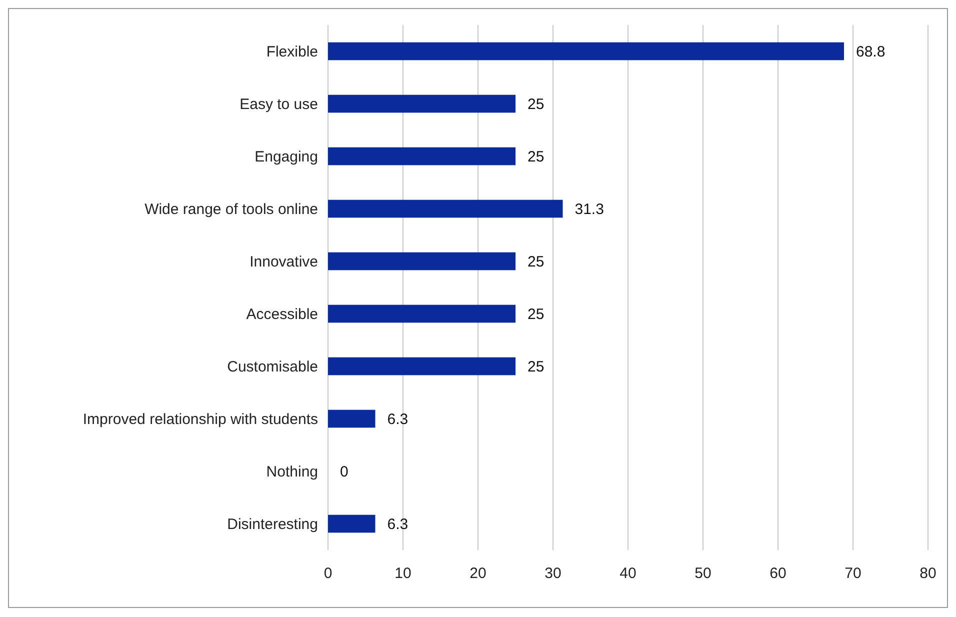 Image resolution: width=956 pixels, height=617 pixels. I want to click on y-tick-label: Improved relationship with students, so click(200, 419).